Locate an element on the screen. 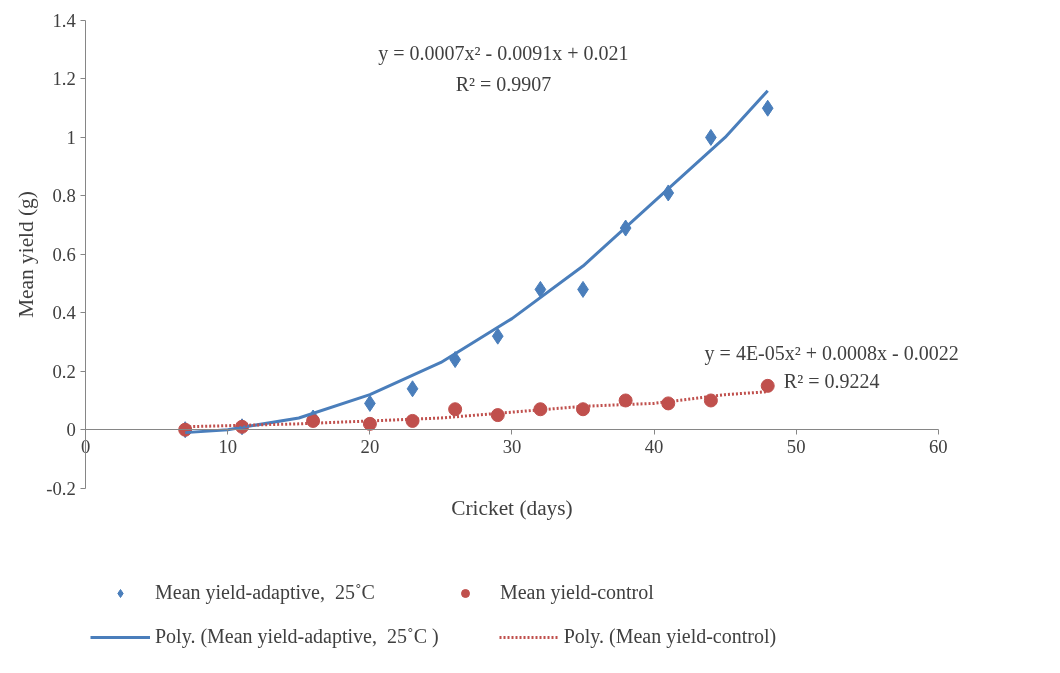  y-tick-label: 0 is located at coordinates (71, 430).